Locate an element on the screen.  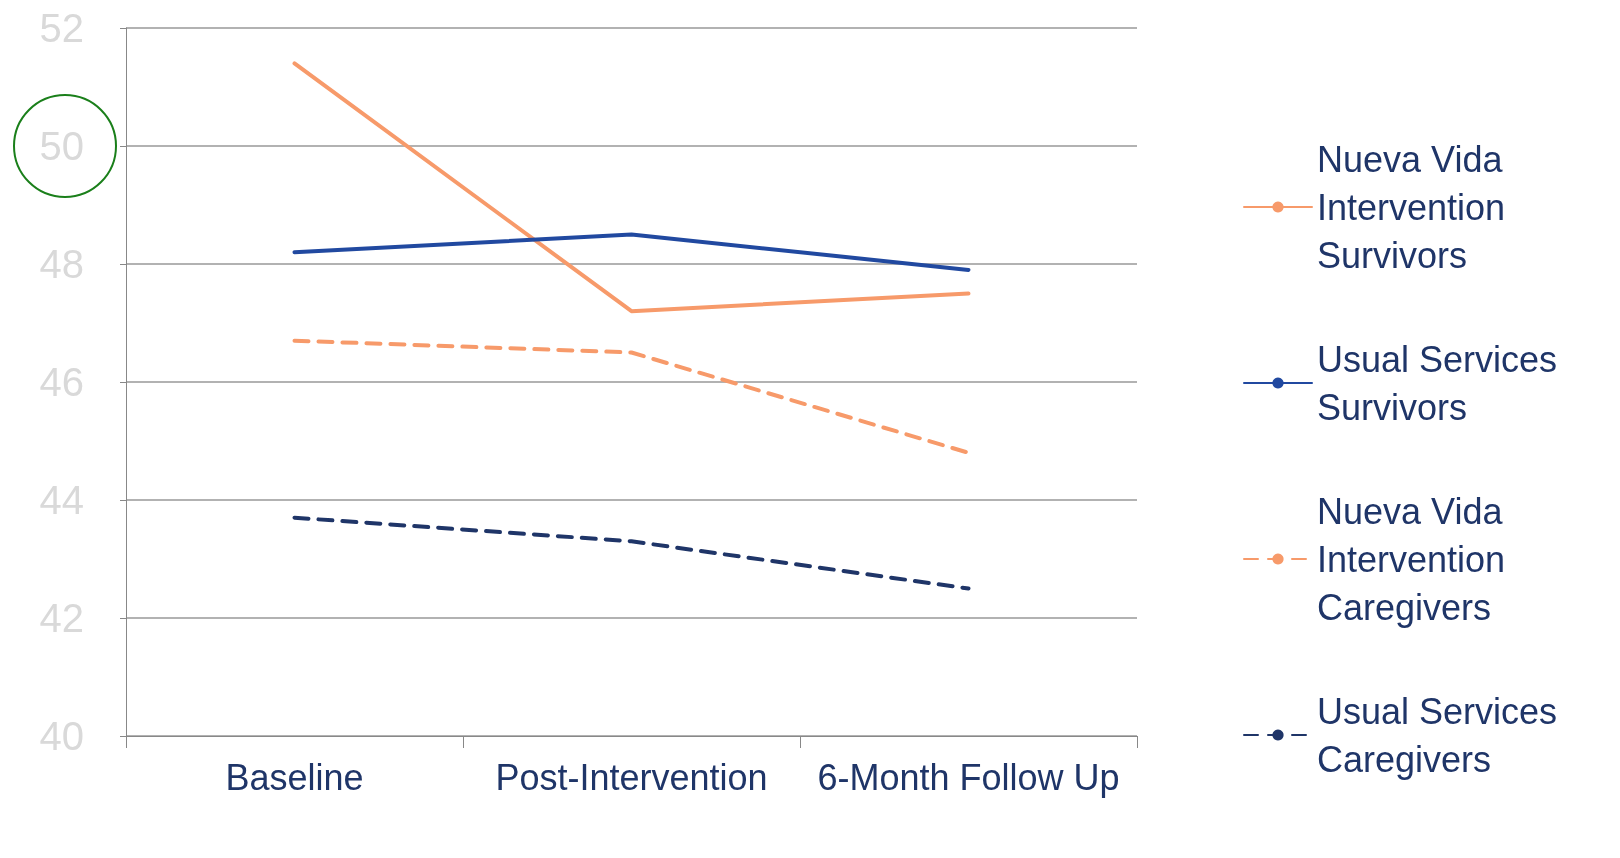
legend-label: Usual Services Survivors is located at coordinates (1442, 383).